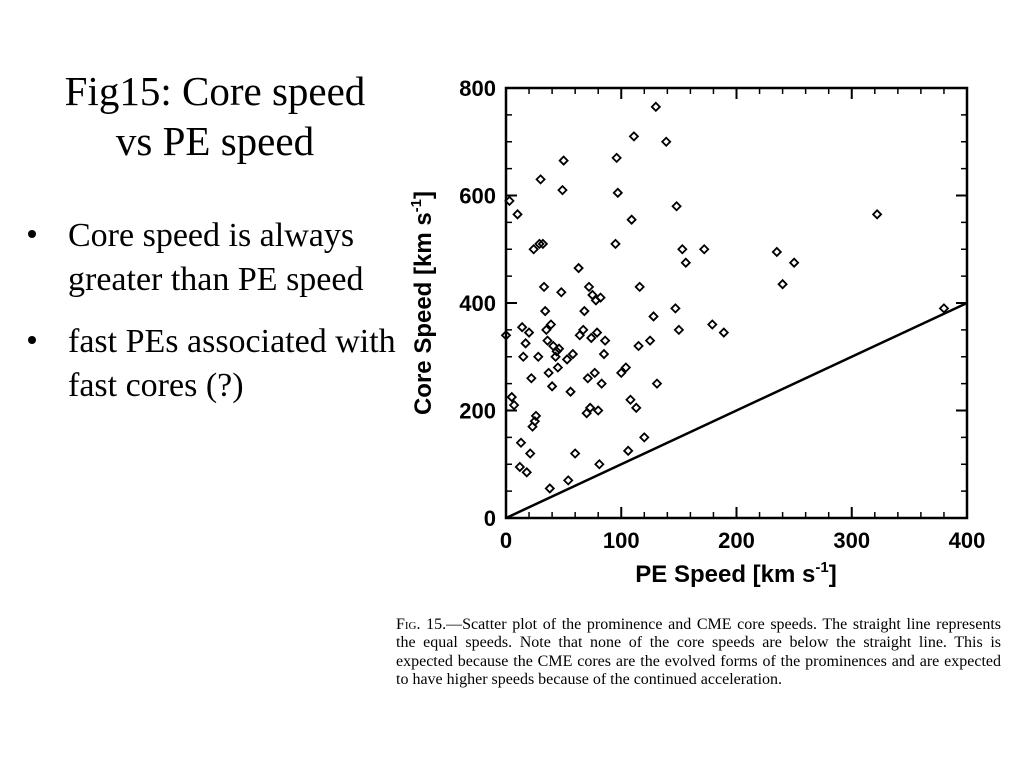  I want to click on y-tick-label: 200, so click(477, 411).